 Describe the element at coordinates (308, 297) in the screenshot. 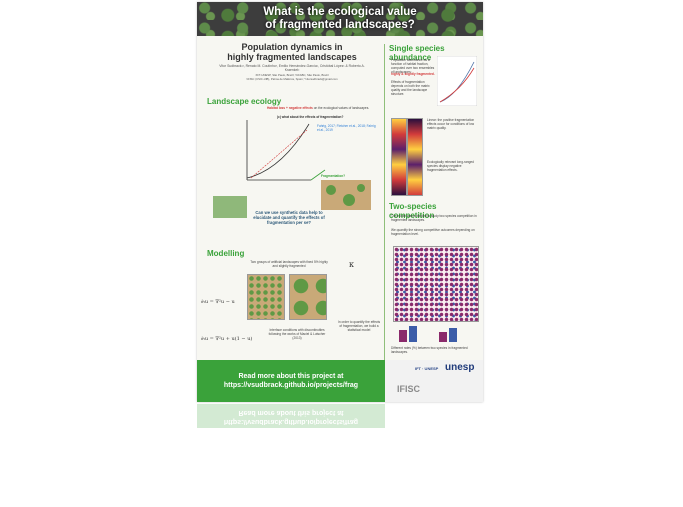

I see `slightly-fragmented-landscape-image` at that location.